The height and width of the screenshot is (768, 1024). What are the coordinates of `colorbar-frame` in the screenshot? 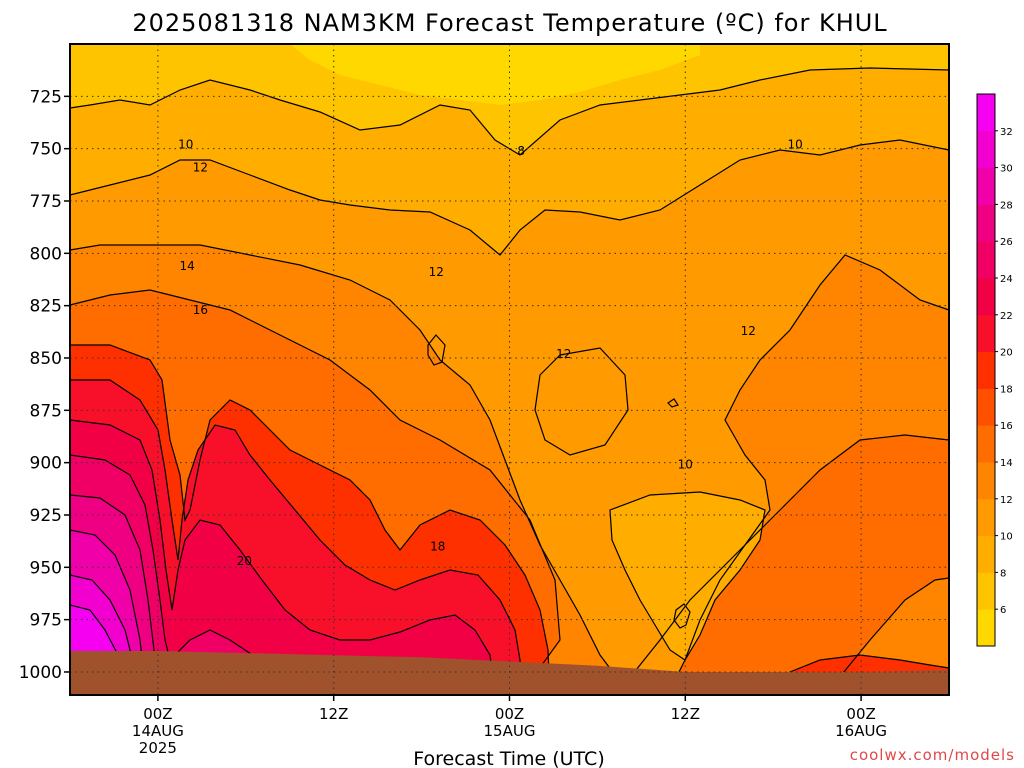 It's located at (986, 370).